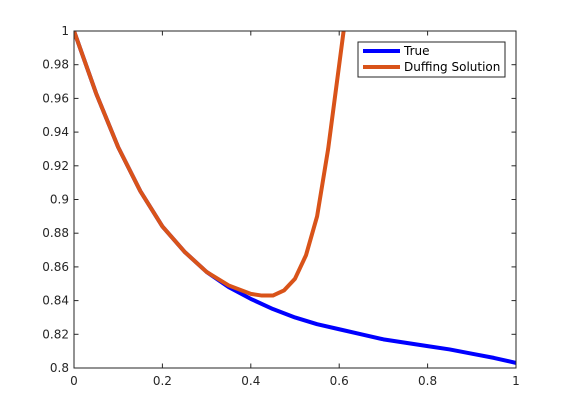 The width and height of the screenshot is (570, 413). I want to click on x-tick-label: 0.6, so click(339, 381).